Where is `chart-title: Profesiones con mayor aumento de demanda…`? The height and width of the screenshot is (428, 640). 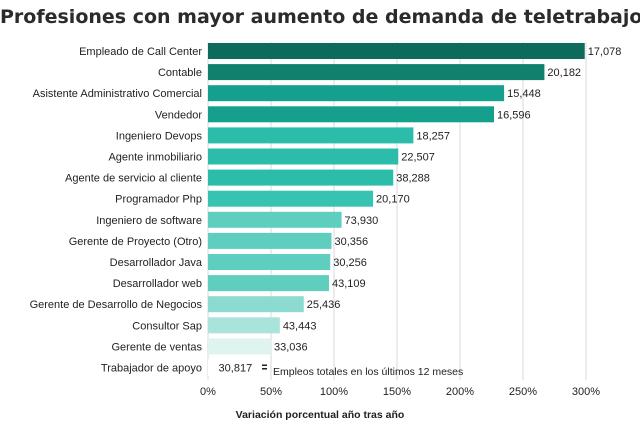
chart-title: Profesiones con mayor aumento de demanda… is located at coordinates (320, 17).